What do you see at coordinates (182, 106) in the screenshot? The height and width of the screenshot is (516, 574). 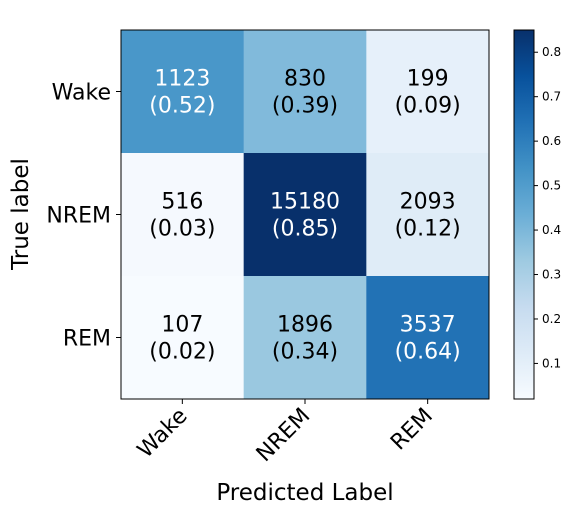 I see `cell-proportion-label: (0.52)` at bounding box center [182, 106].